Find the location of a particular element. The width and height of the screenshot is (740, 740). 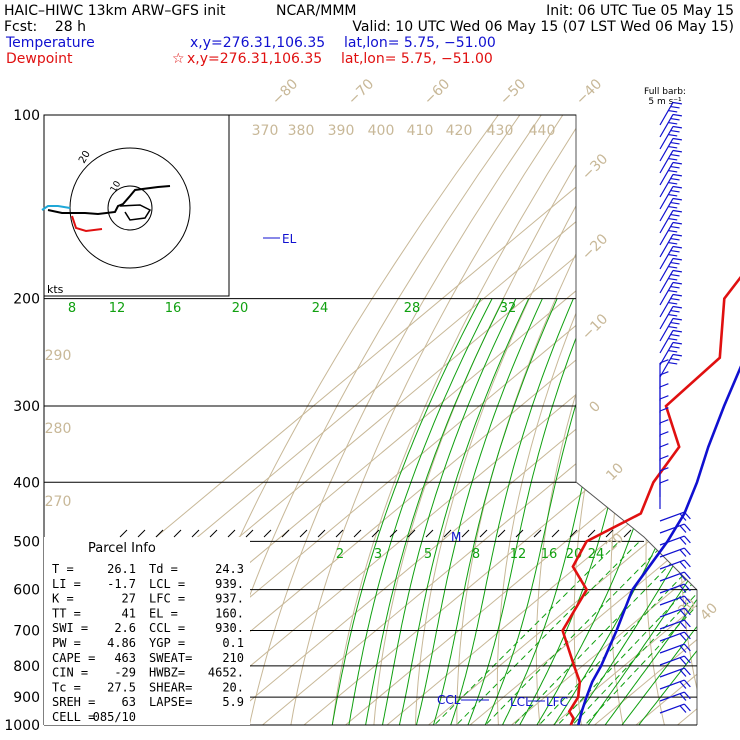

hodograph-inset: 20 10 kts is located at coordinates (135, 205).